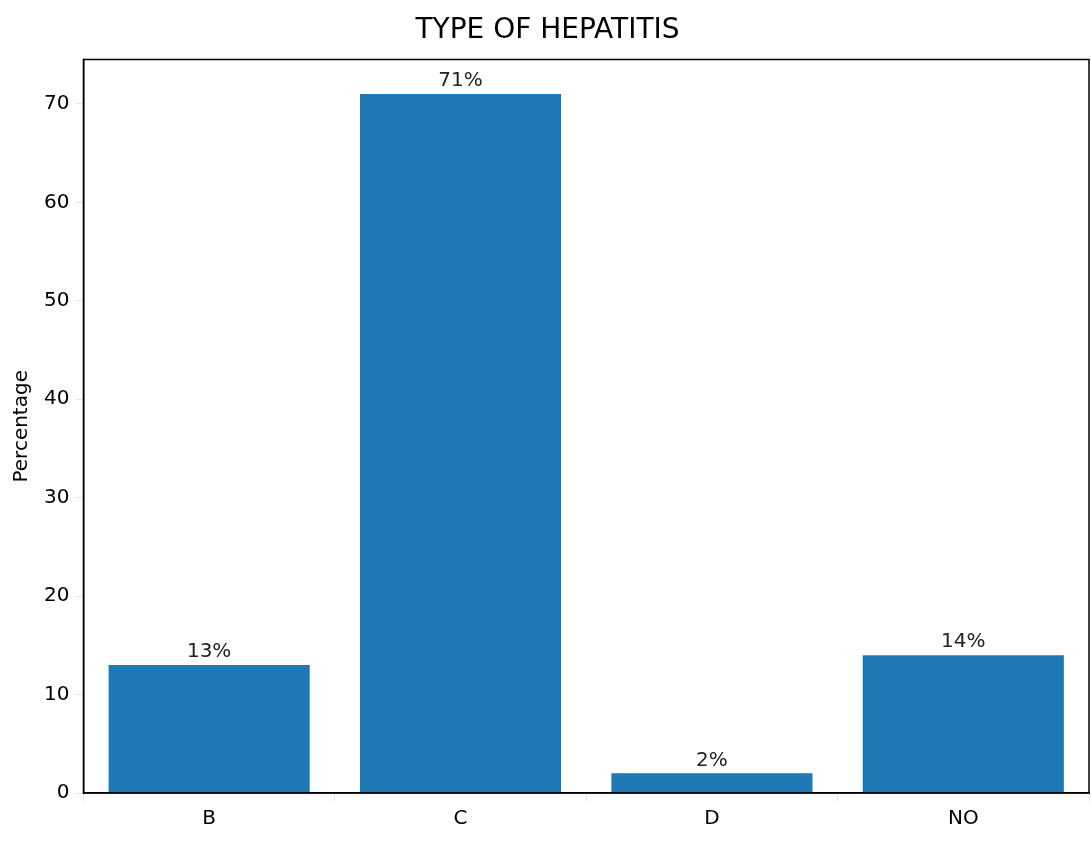 This screenshot has width=1091, height=845. I want to click on chart-title: TYPE OF HEPATITIS, so click(547, 29).